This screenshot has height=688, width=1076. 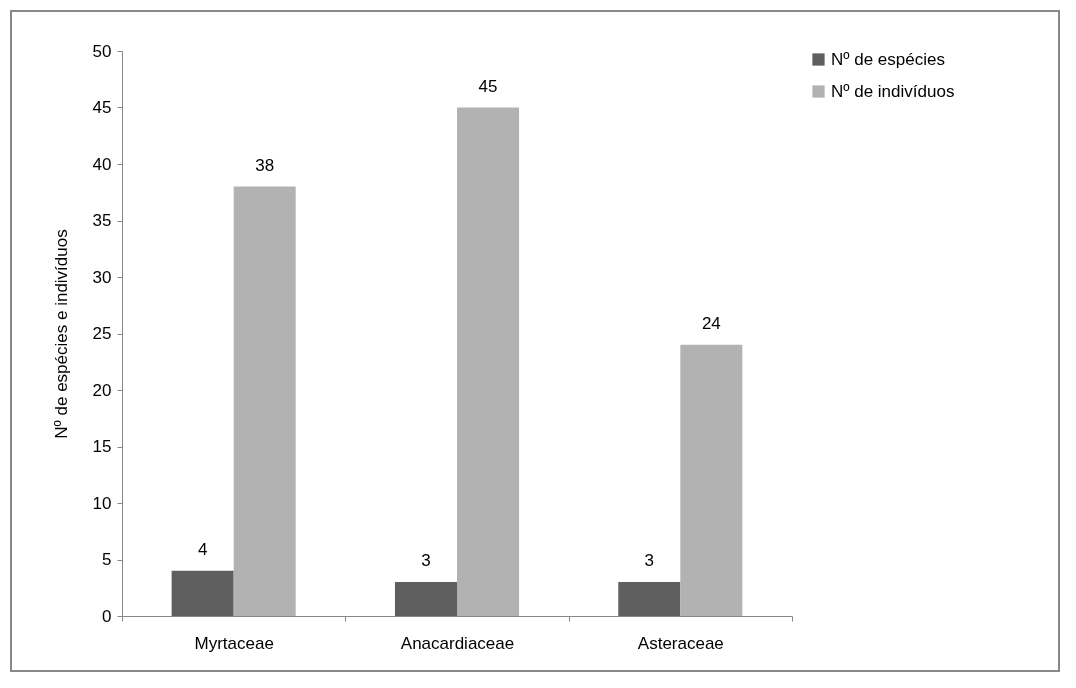 I want to click on data-label: 4, so click(x=202, y=549).